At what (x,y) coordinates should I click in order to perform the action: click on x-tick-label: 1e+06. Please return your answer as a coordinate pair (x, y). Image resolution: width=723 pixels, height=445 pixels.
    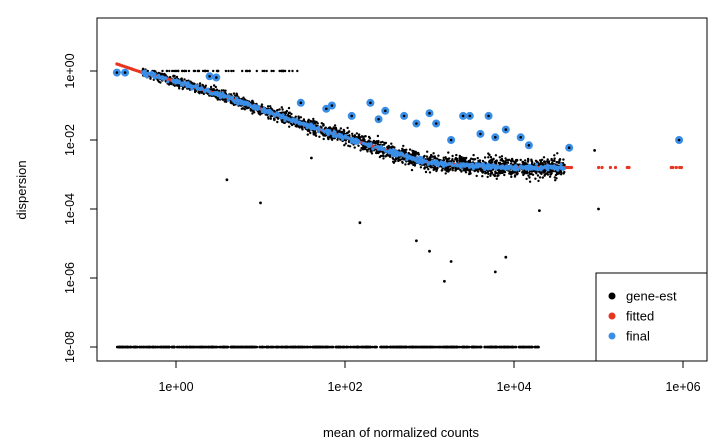
    Looking at the image, I should click on (682, 387).